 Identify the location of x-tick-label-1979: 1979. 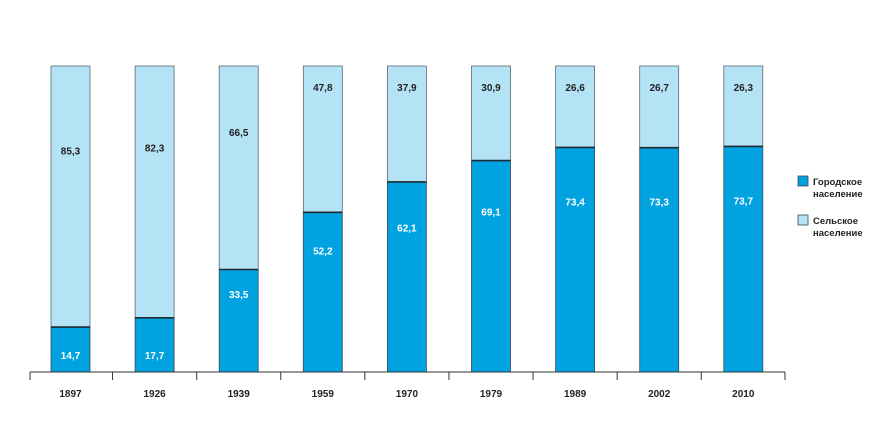
(491, 394).